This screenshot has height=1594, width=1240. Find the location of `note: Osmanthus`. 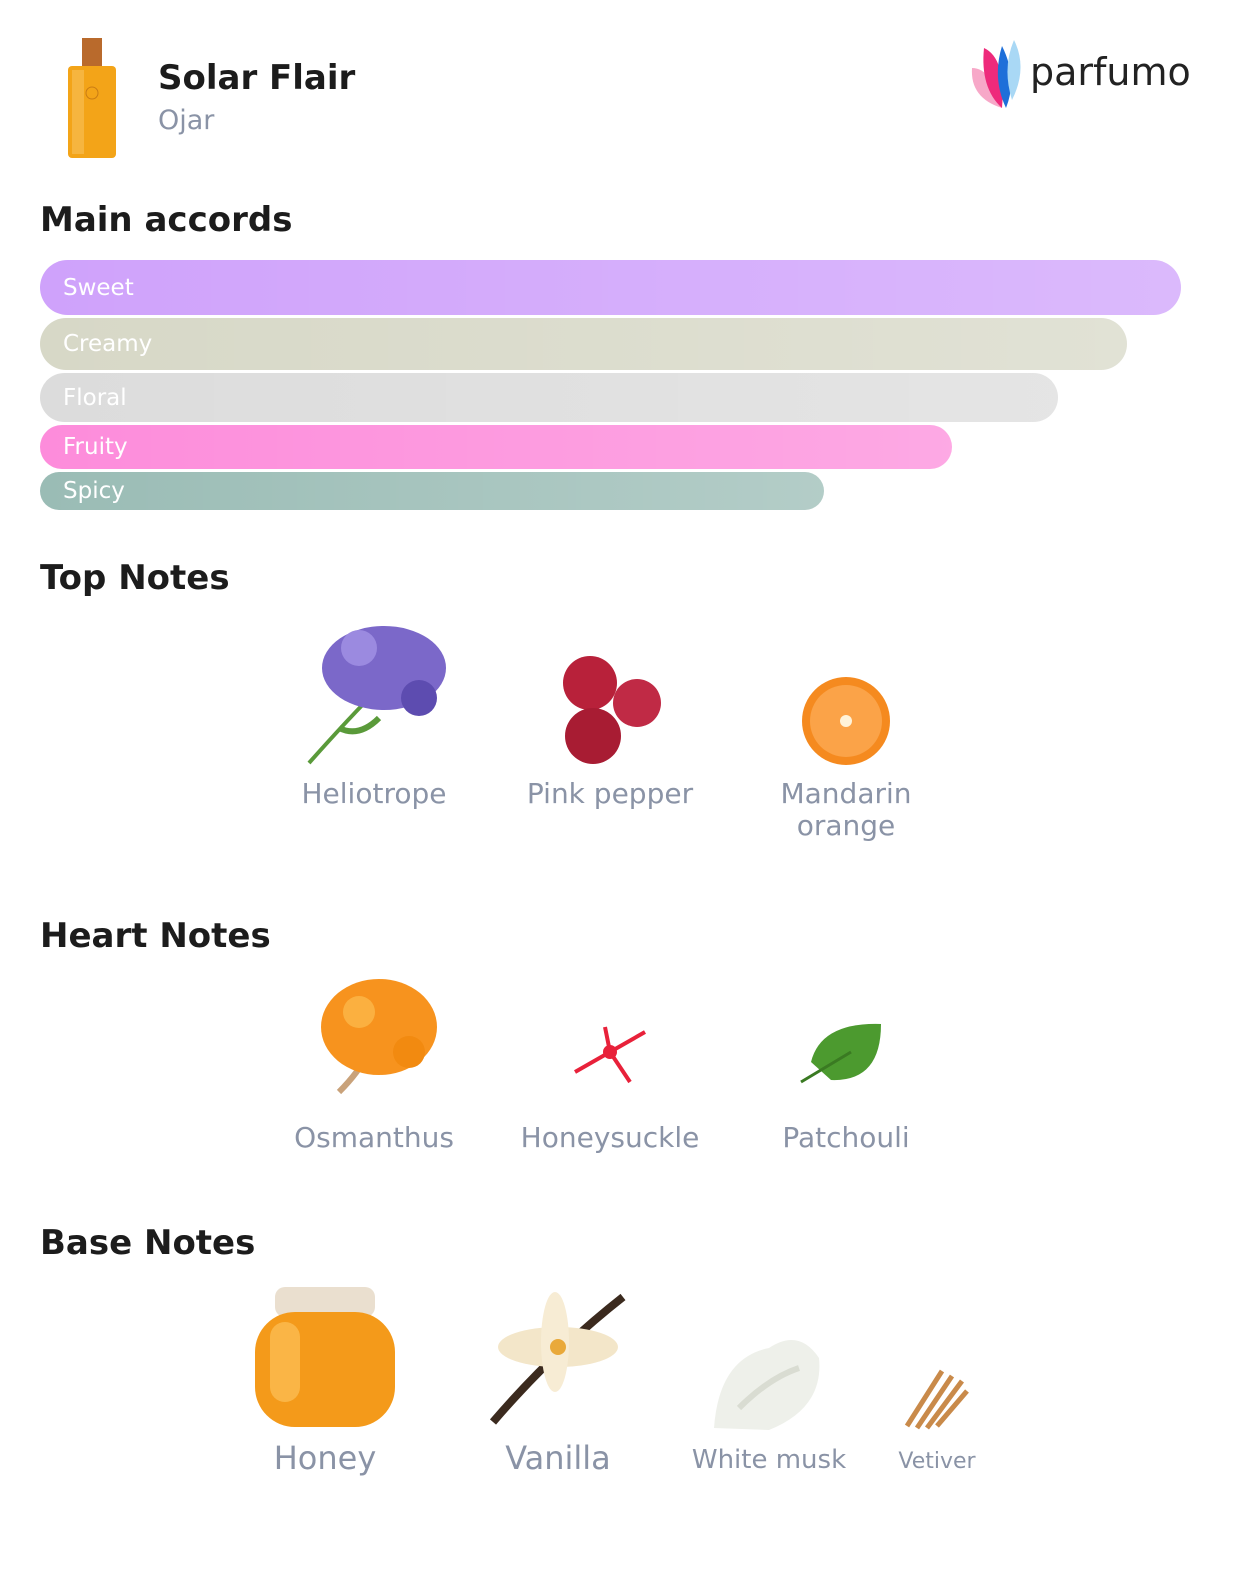

note: Osmanthus is located at coordinates (374, 1063).